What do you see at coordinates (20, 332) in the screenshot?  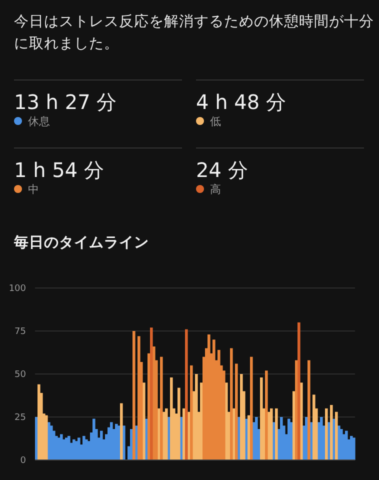 I see `y-tick-label: 75` at bounding box center [20, 332].